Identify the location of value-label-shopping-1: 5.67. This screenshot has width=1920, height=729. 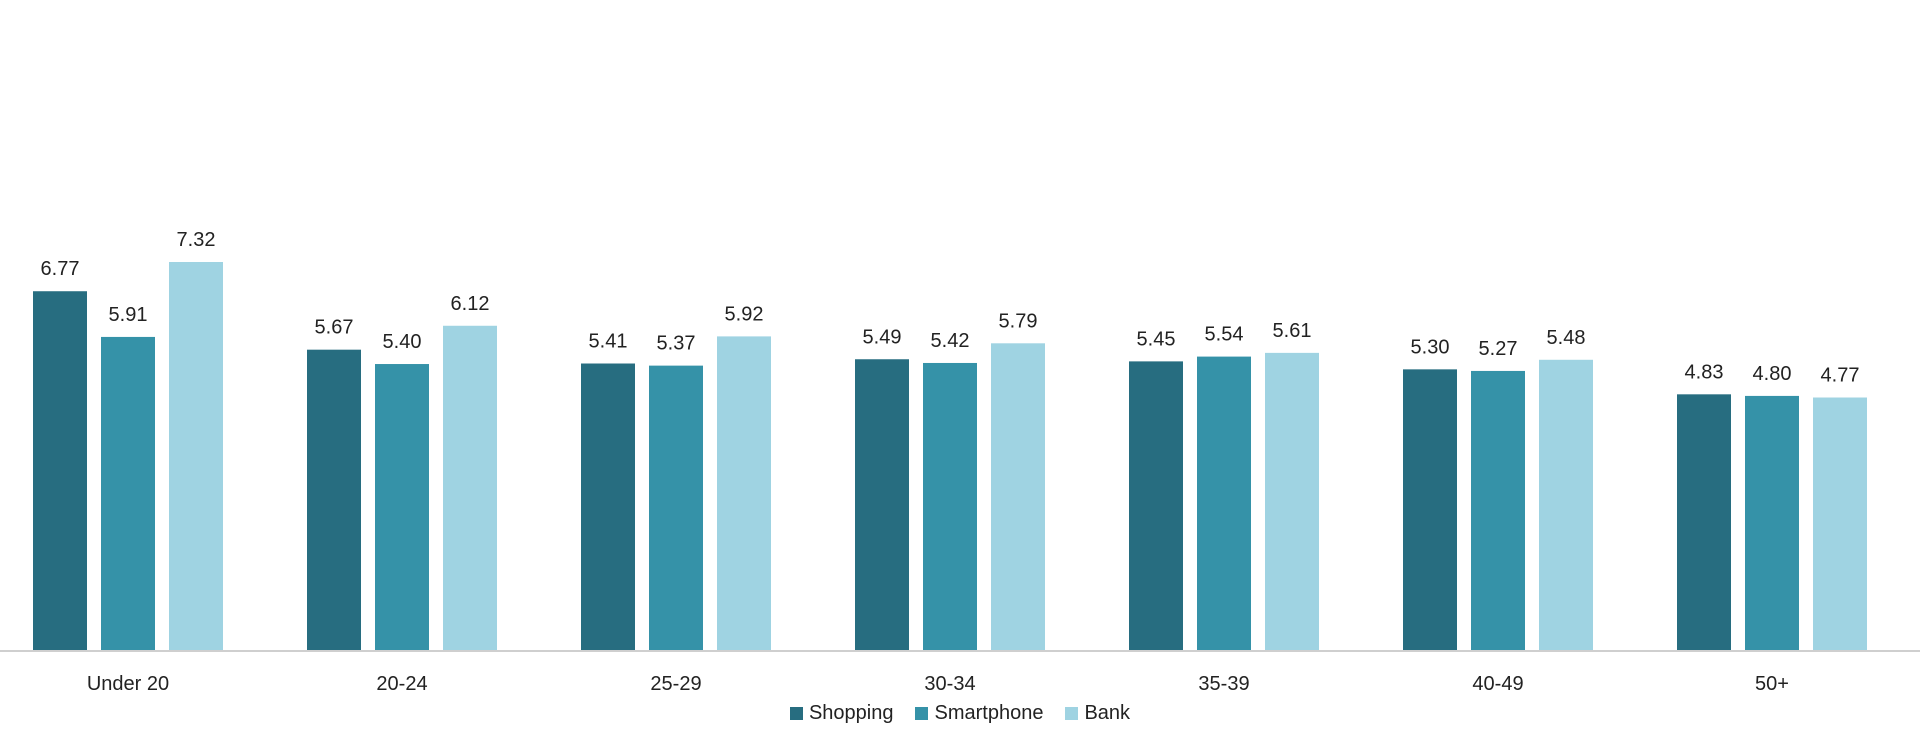
(334, 328).